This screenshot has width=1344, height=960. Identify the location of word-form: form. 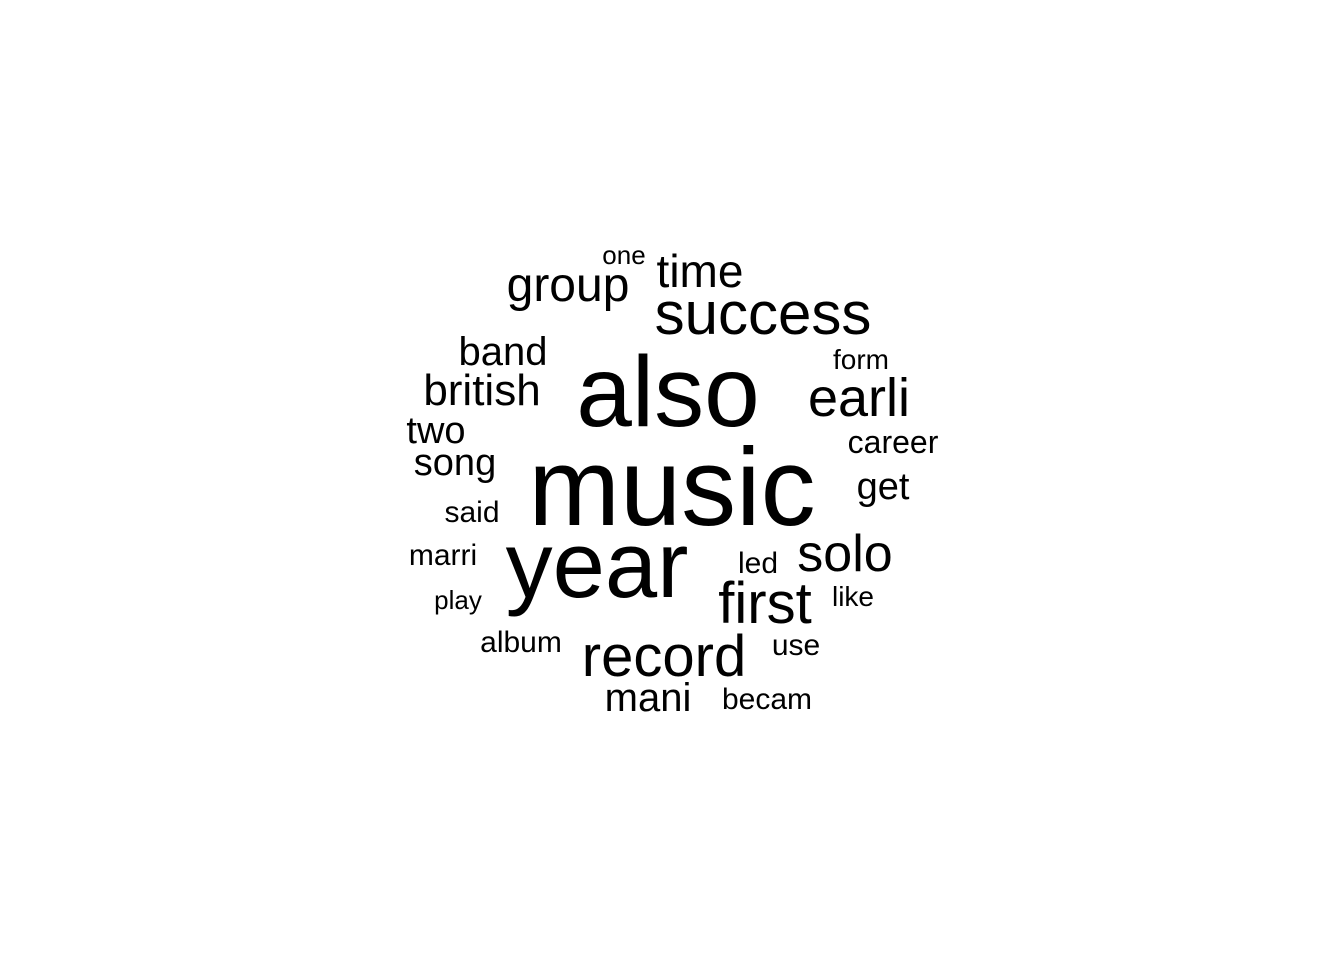
(861, 359).